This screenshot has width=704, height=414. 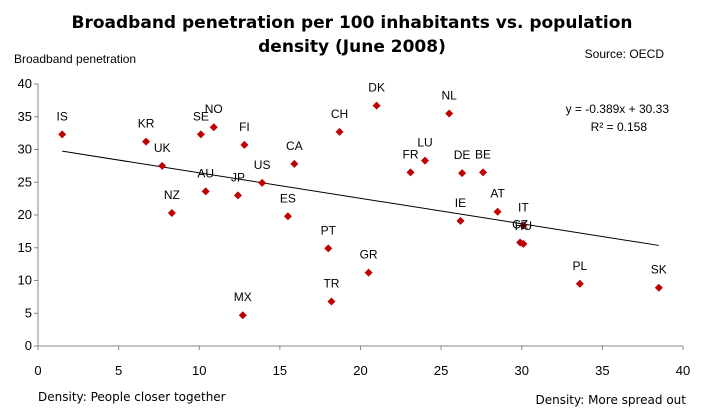 What do you see at coordinates (37, 370) in the screenshot?
I see `x-tick-label: 0` at bounding box center [37, 370].